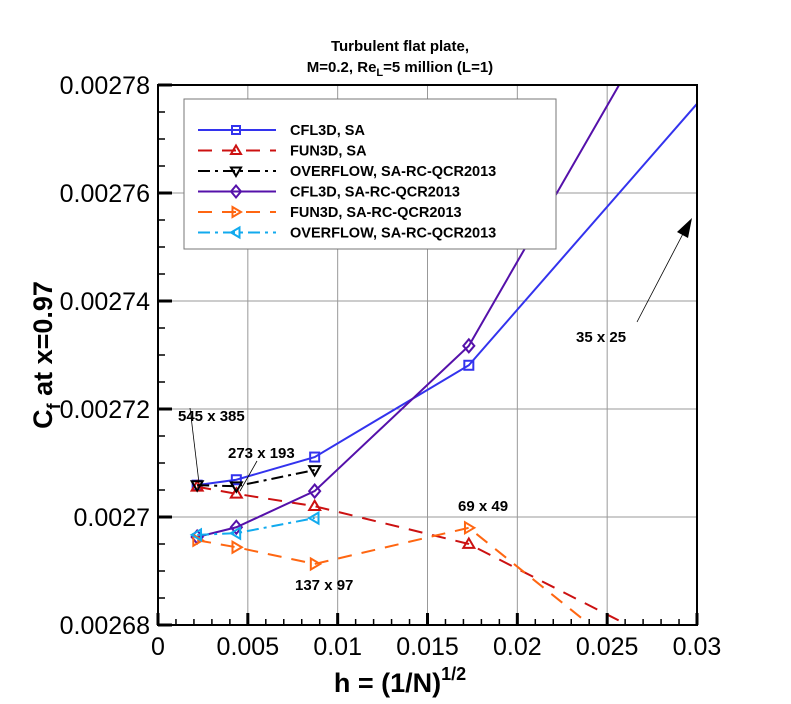 The width and height of the screenshot is (791, 704). Describe the element at coordinates (601, 337) in the screenshot. I see `annotation-35x25: 35 x 25` at that location.